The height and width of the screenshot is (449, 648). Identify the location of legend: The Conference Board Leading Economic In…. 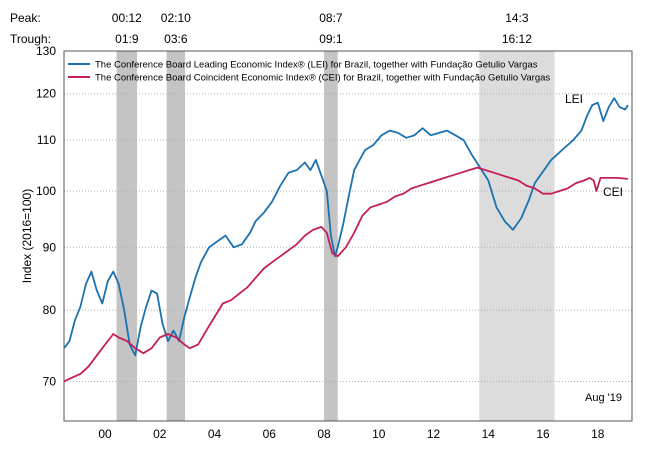
(309, 72).